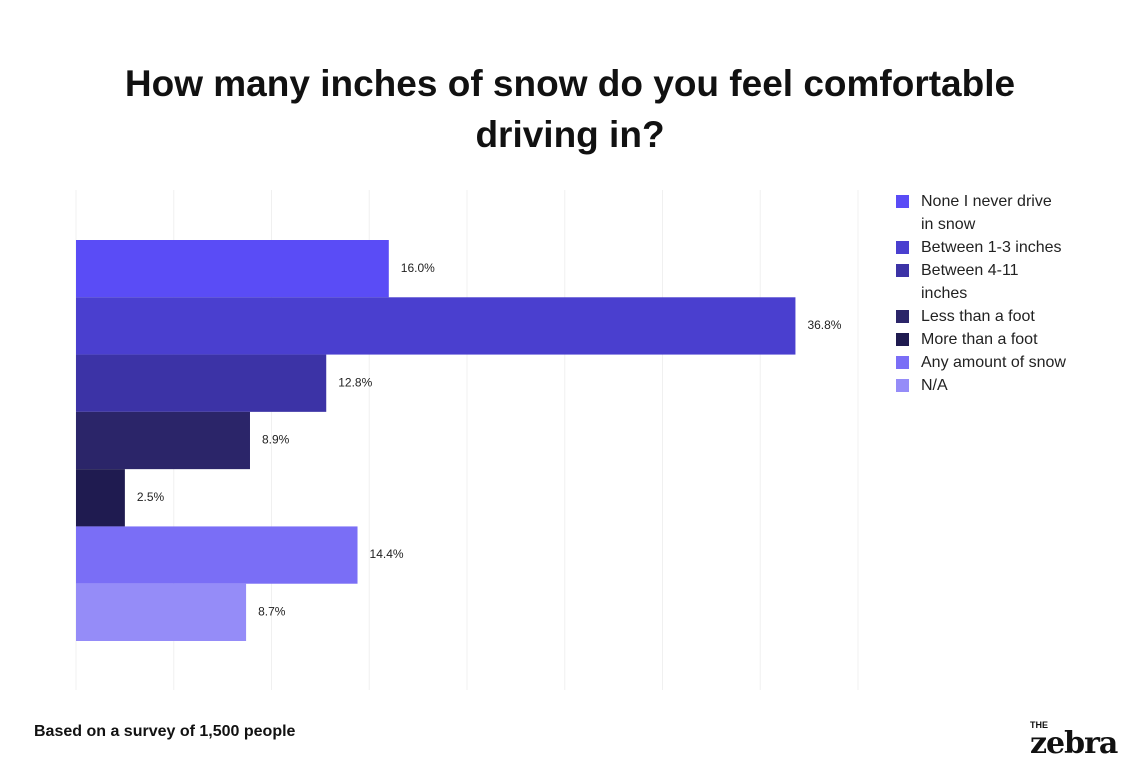  I want to click on legend-item: More than a foot, so click(981, 339).